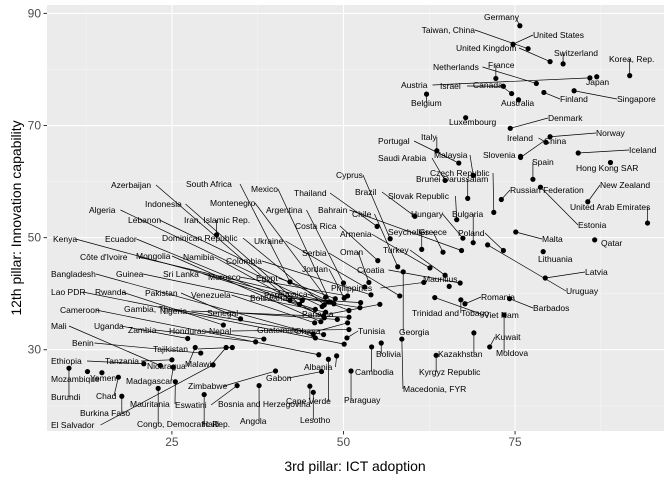 The image size is (672, 480). What do you see at coordinates (318, 314) in the screenshot?
I see `point-label: Panama` at bounding box center [318, 314].